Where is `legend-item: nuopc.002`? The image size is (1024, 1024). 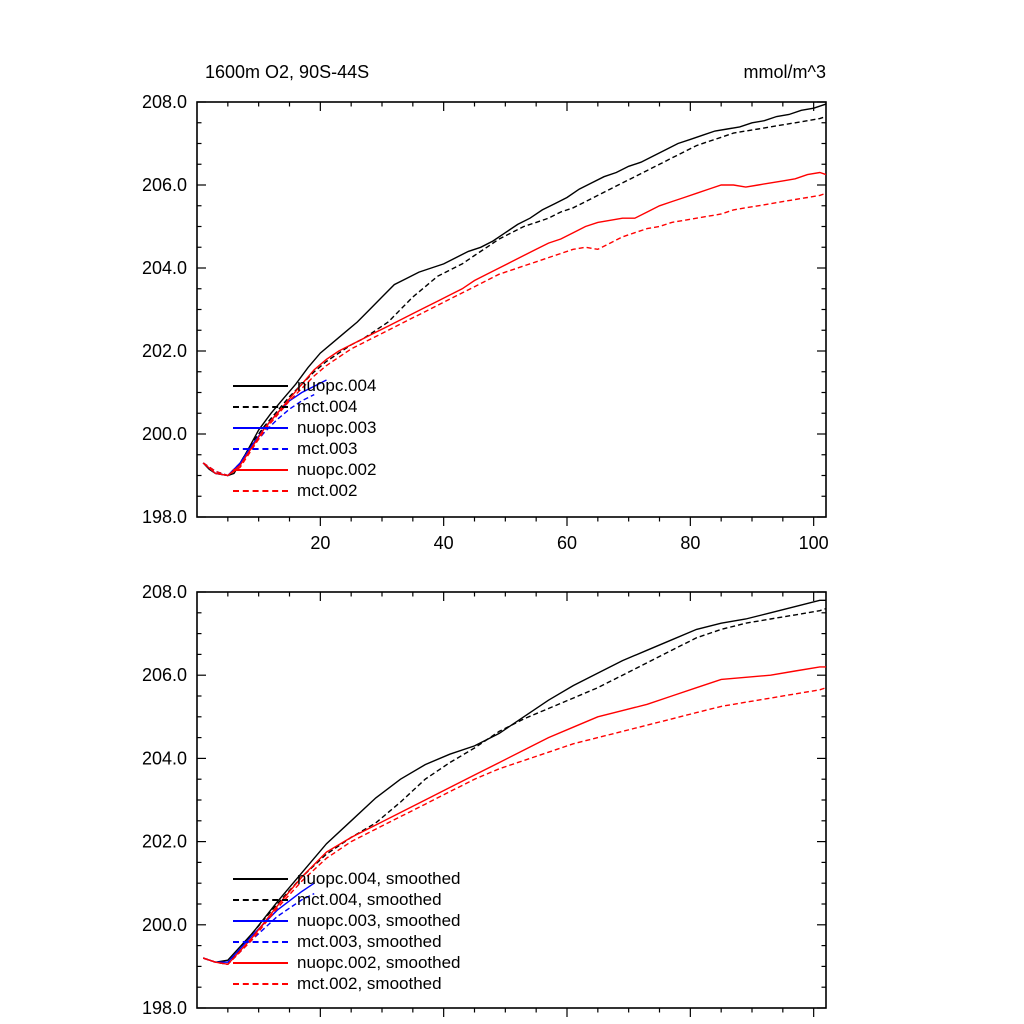 legend-item: nuopc.002 is located at coordinates (304, 469).